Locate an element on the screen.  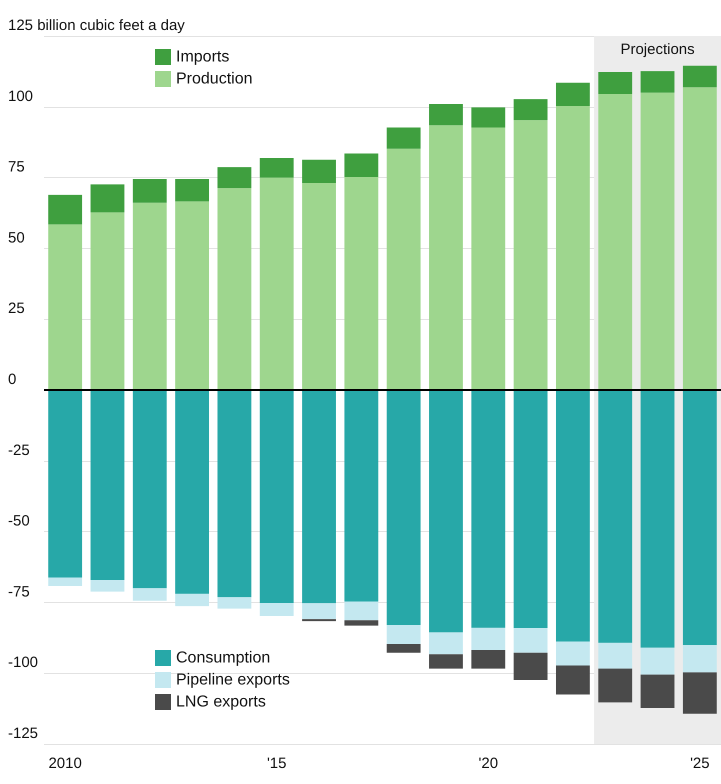
x-tick-label: '15 is located at coordinates (276, 763).